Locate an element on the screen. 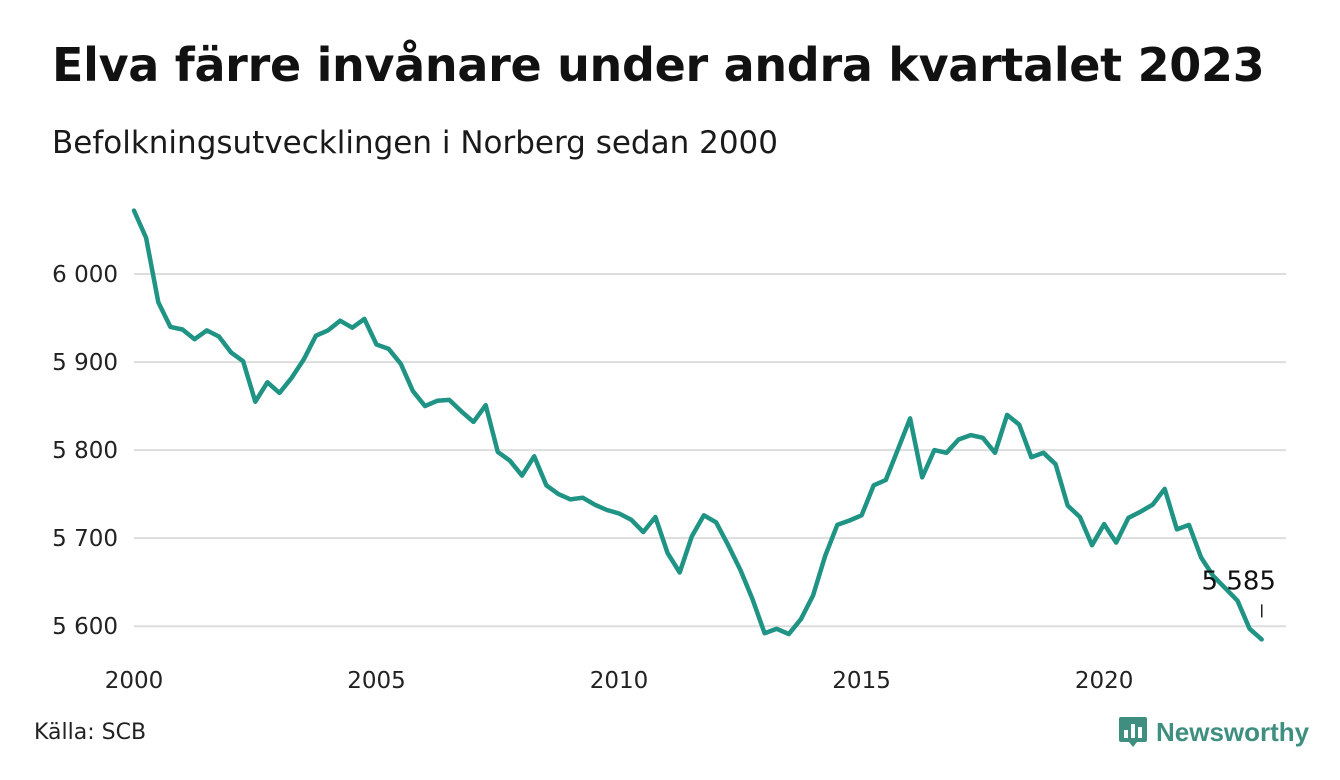 The image size is (1340, 780). x-tick-label: 2020 is located at coordinates (1104, 681).